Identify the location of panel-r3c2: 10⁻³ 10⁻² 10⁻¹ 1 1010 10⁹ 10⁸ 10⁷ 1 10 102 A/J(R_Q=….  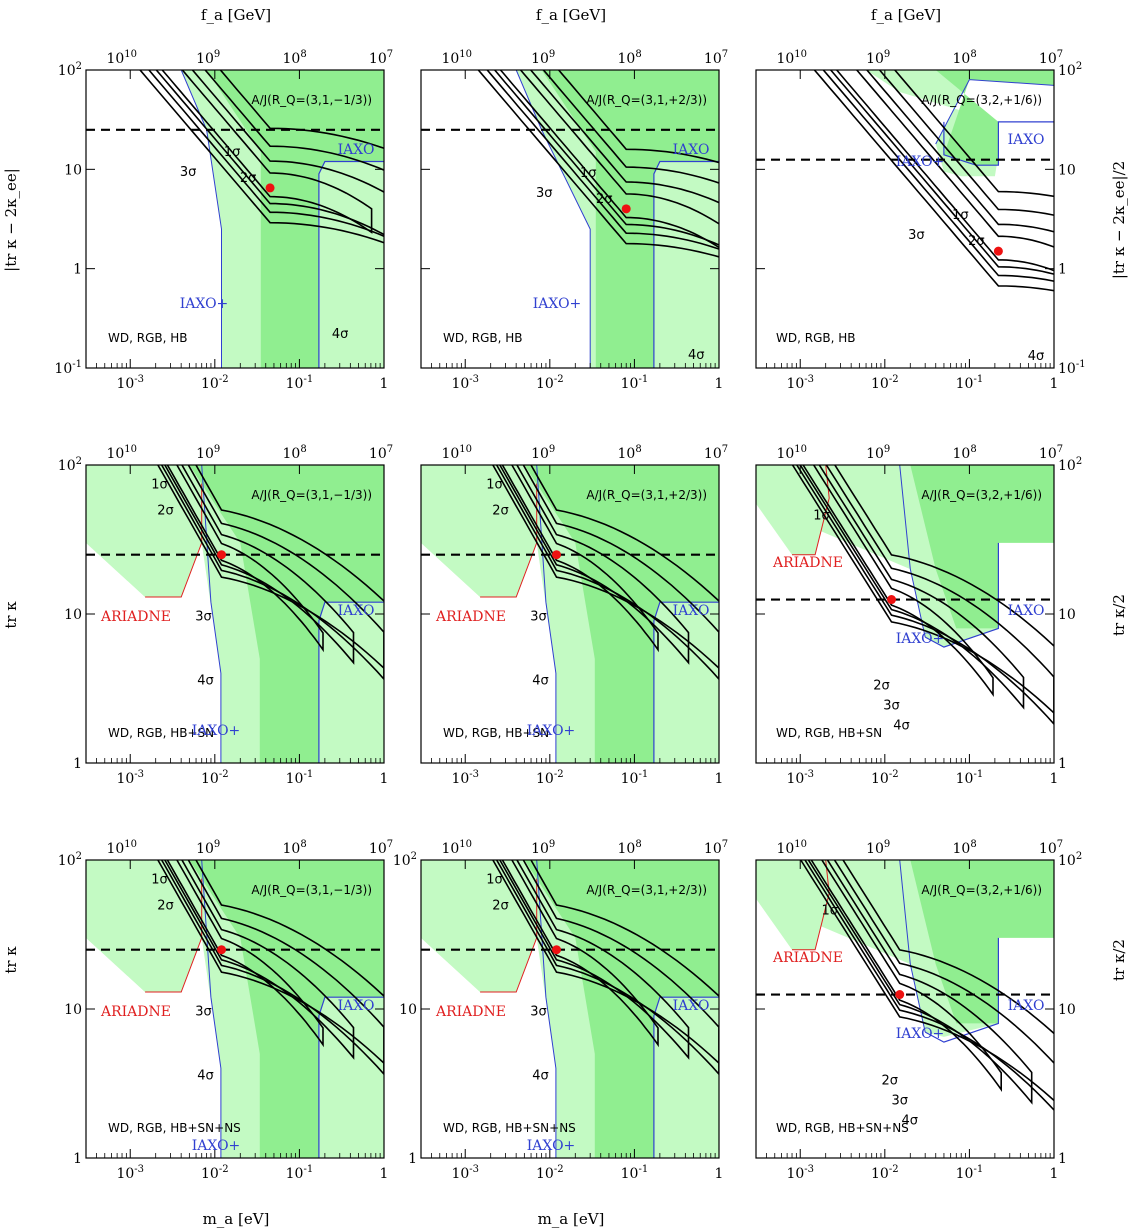
(560, 1010).